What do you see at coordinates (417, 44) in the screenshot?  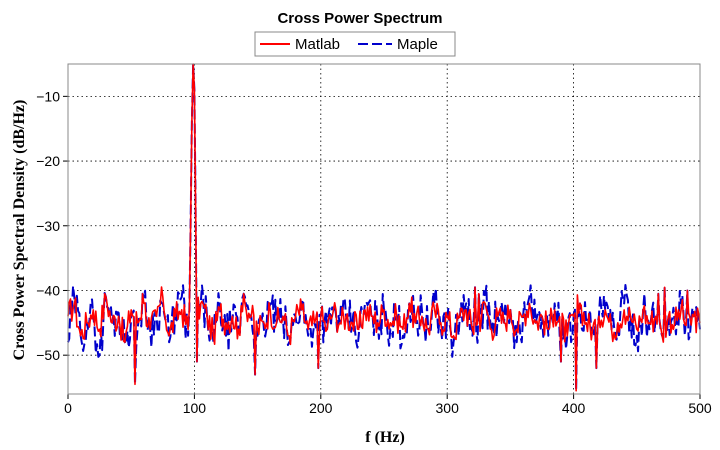 I see `legend-label-maple: Maple` at bounding box center [417, 44].